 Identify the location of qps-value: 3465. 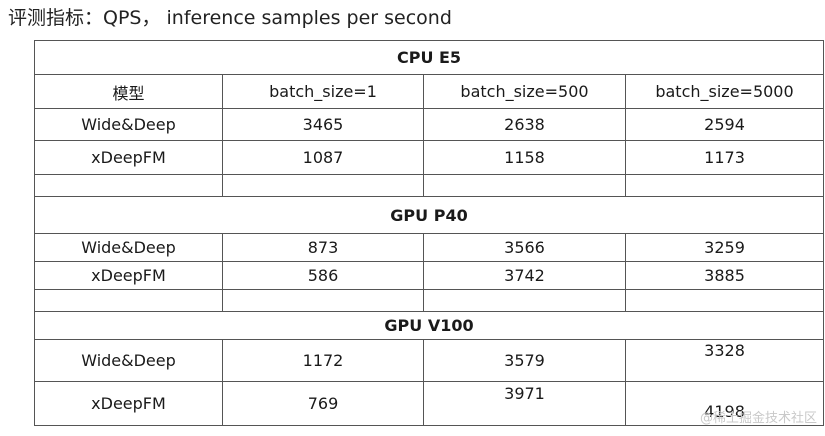
(323, 124).